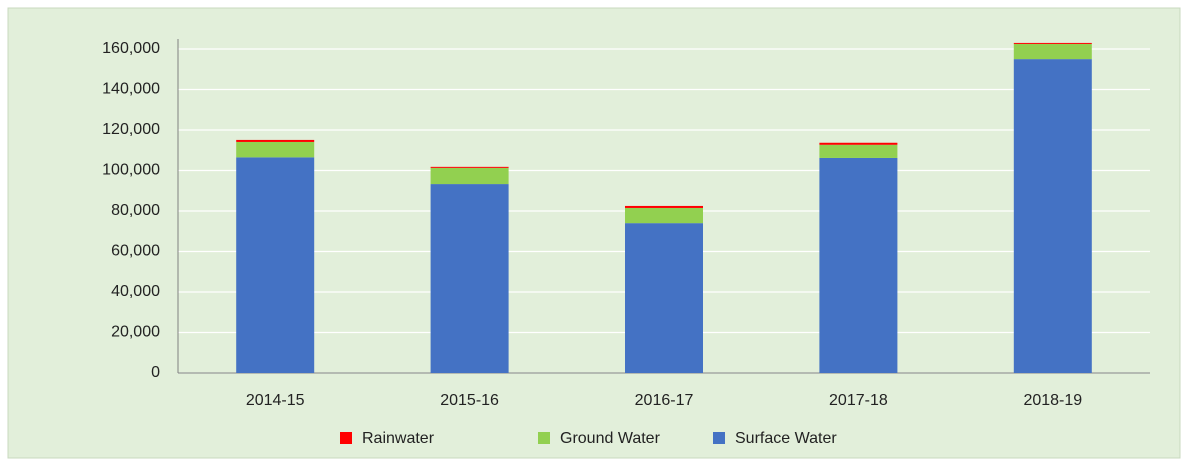  What do you see at coordinates (786, 438) in the screenshot?
I see `legend-label: Surface Water` at bounding box center [786, 438].